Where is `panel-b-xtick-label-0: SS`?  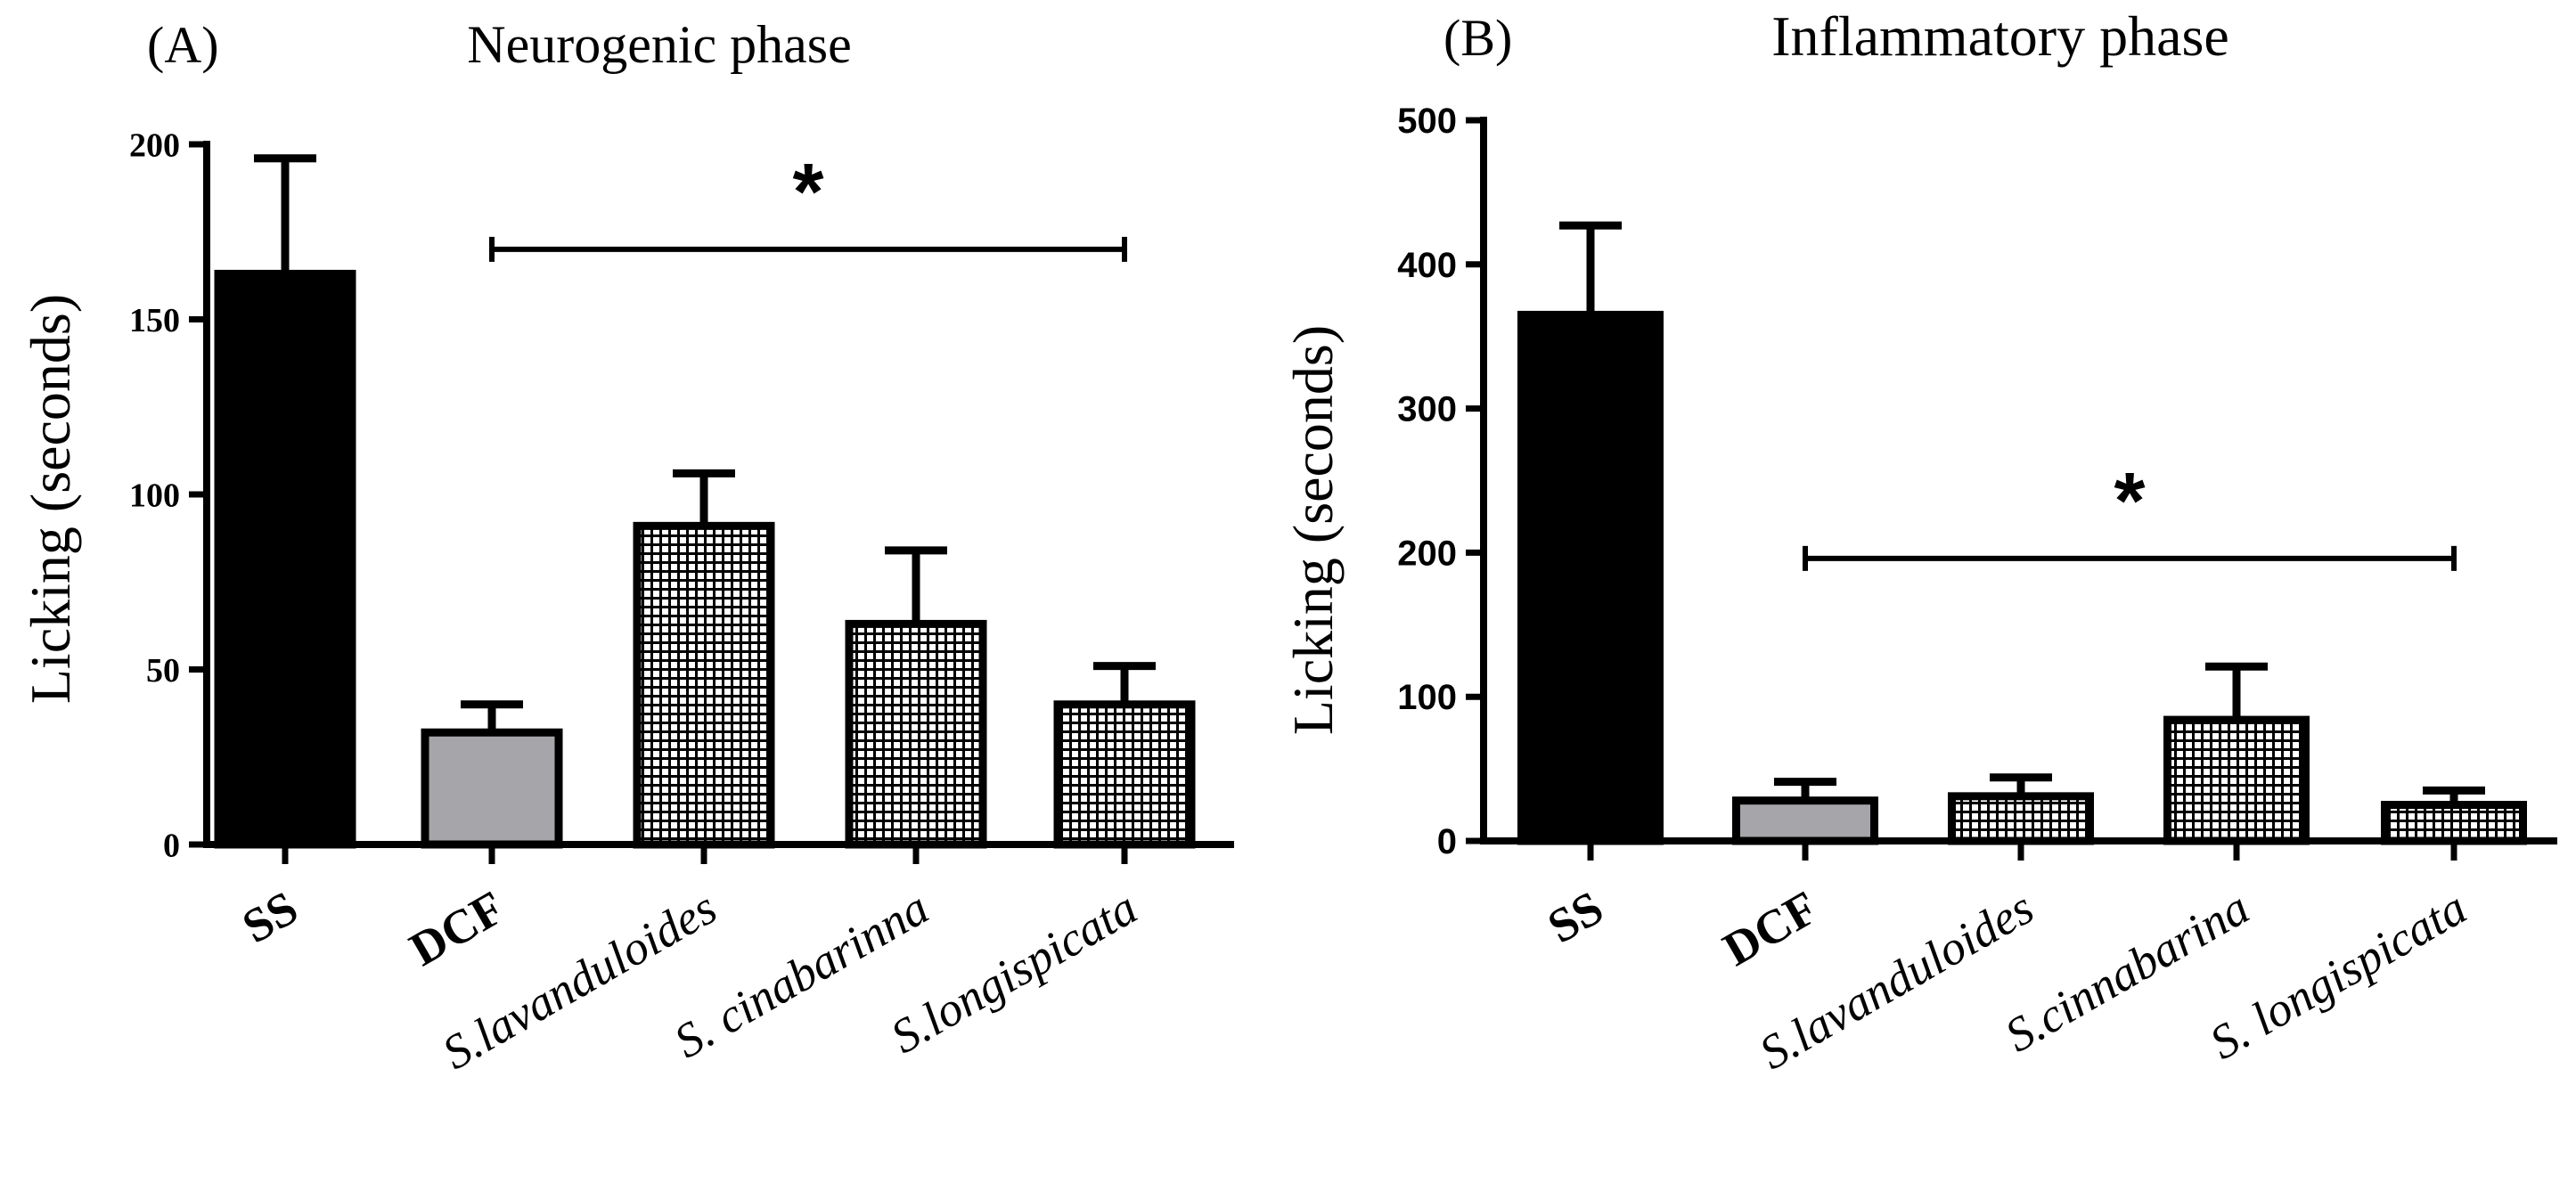
panel-b-xtick-label-0: SS is located at coordinates (1575, 916).